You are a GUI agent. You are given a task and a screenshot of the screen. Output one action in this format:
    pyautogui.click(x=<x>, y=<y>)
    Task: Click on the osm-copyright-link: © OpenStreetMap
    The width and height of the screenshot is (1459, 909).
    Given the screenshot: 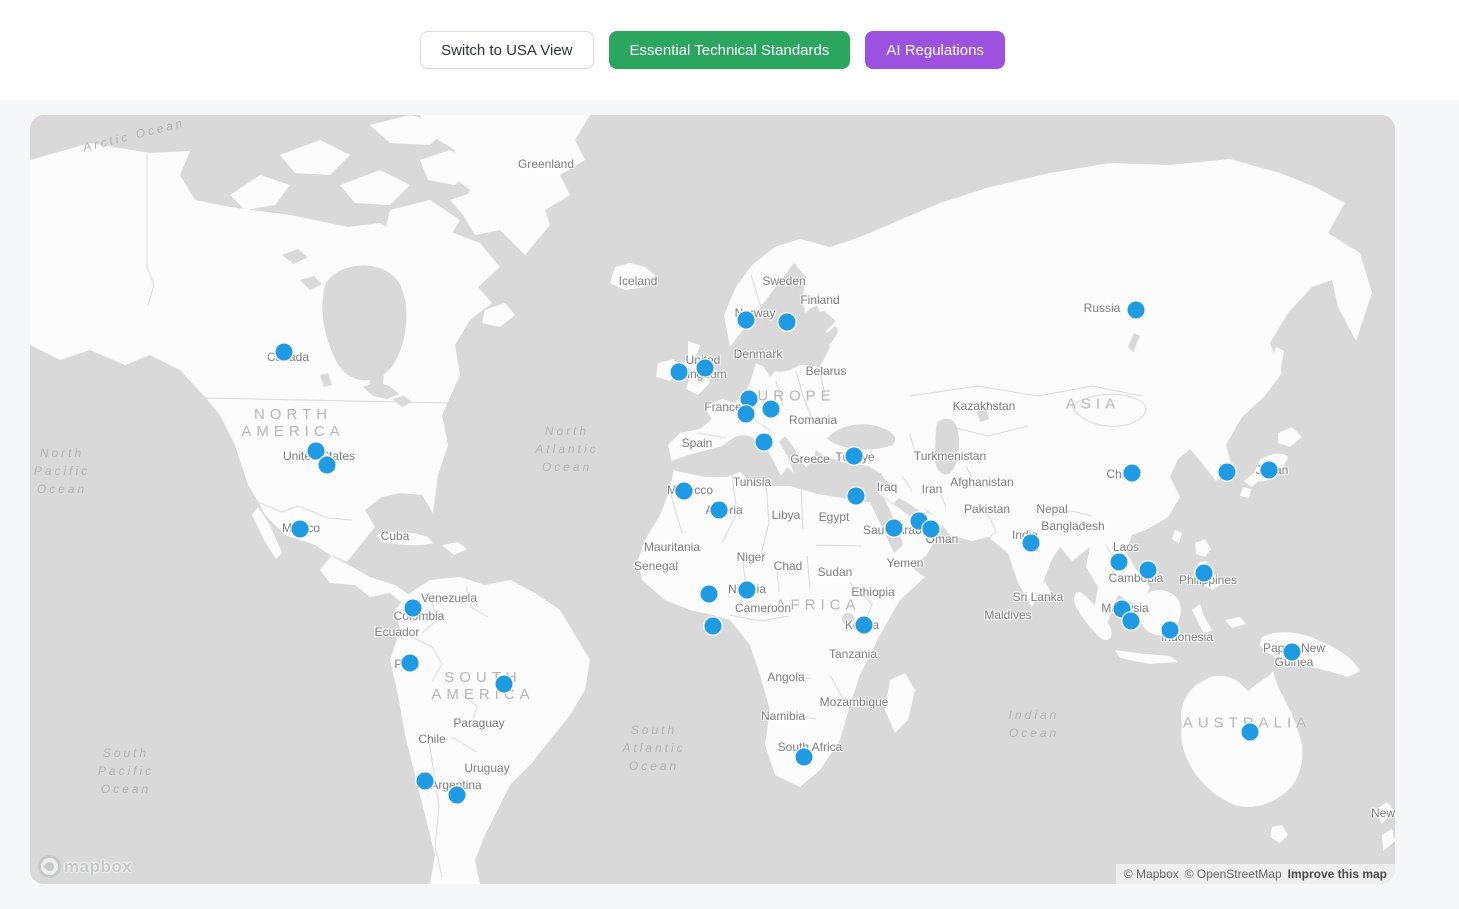 What is the action you would take?
    pyautogui.click(x=1233, y=874)
    